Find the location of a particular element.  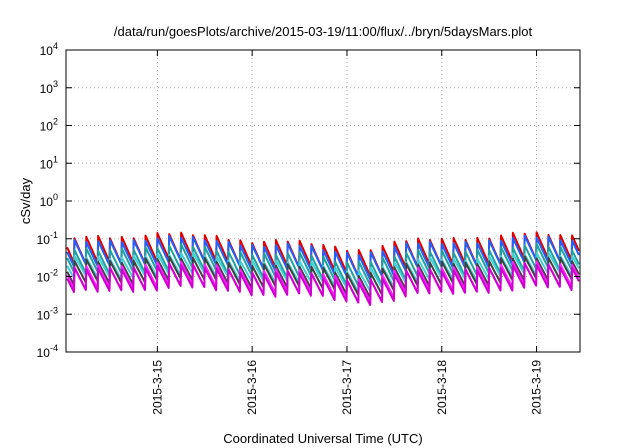

x-tick-label: 2015-3-19 is located at coordinates (537, 387).